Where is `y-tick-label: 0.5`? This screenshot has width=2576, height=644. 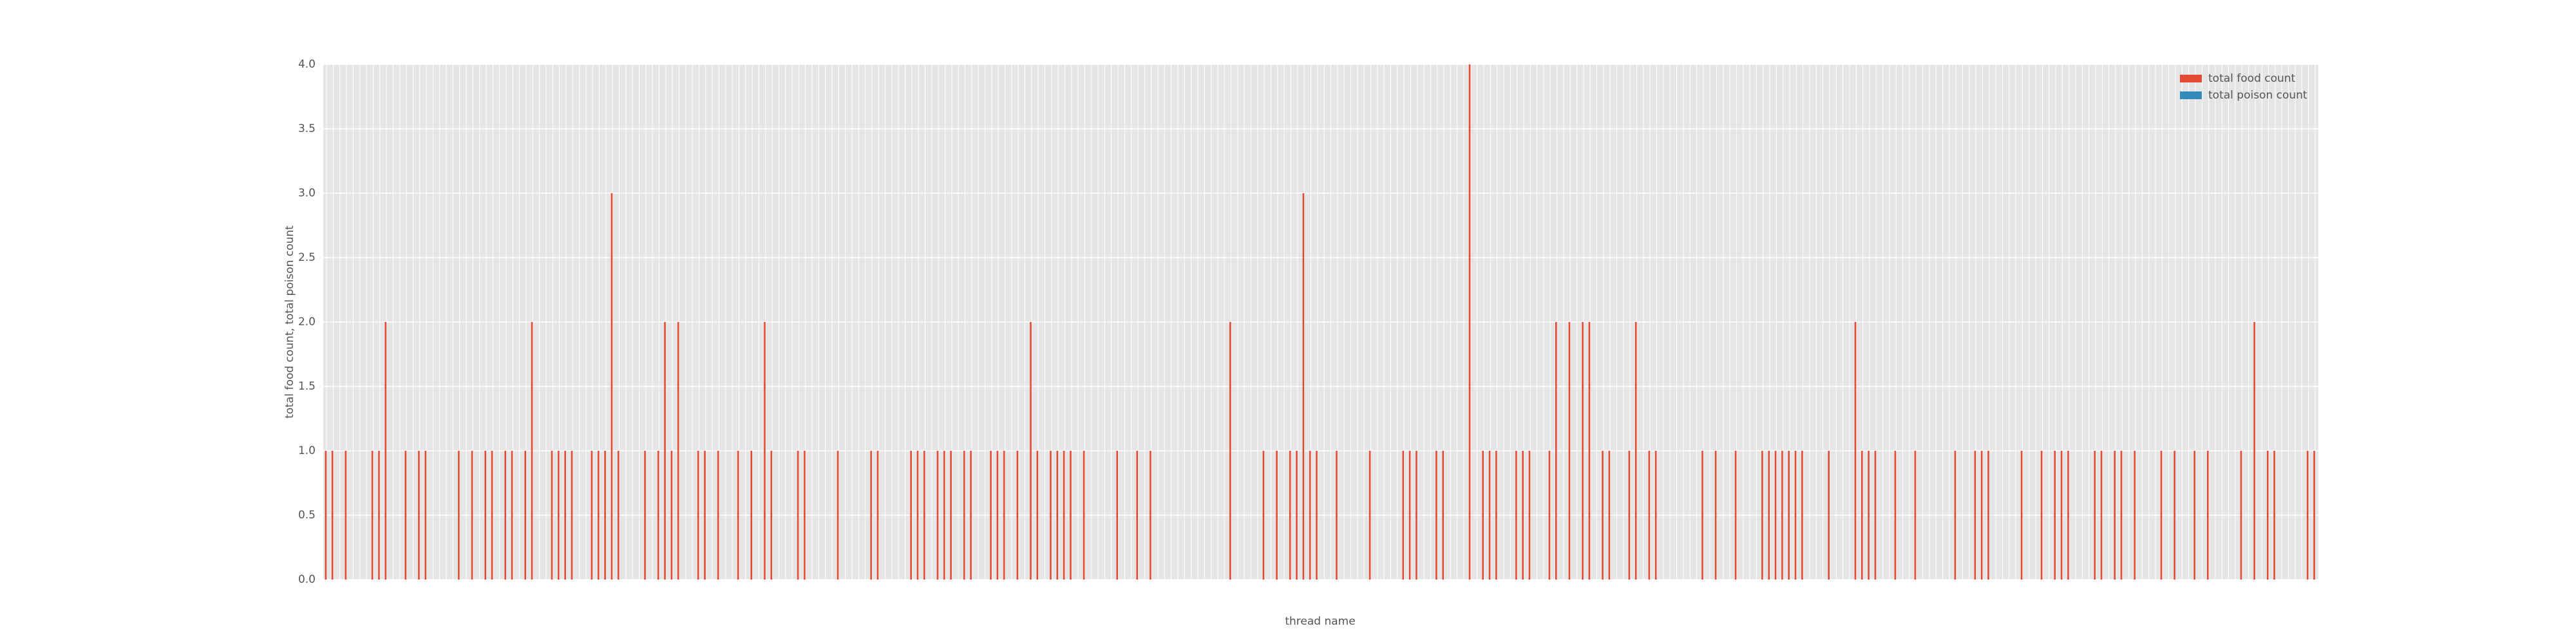
y-tick-label: 0.5 is located at coordinates (307, 515).